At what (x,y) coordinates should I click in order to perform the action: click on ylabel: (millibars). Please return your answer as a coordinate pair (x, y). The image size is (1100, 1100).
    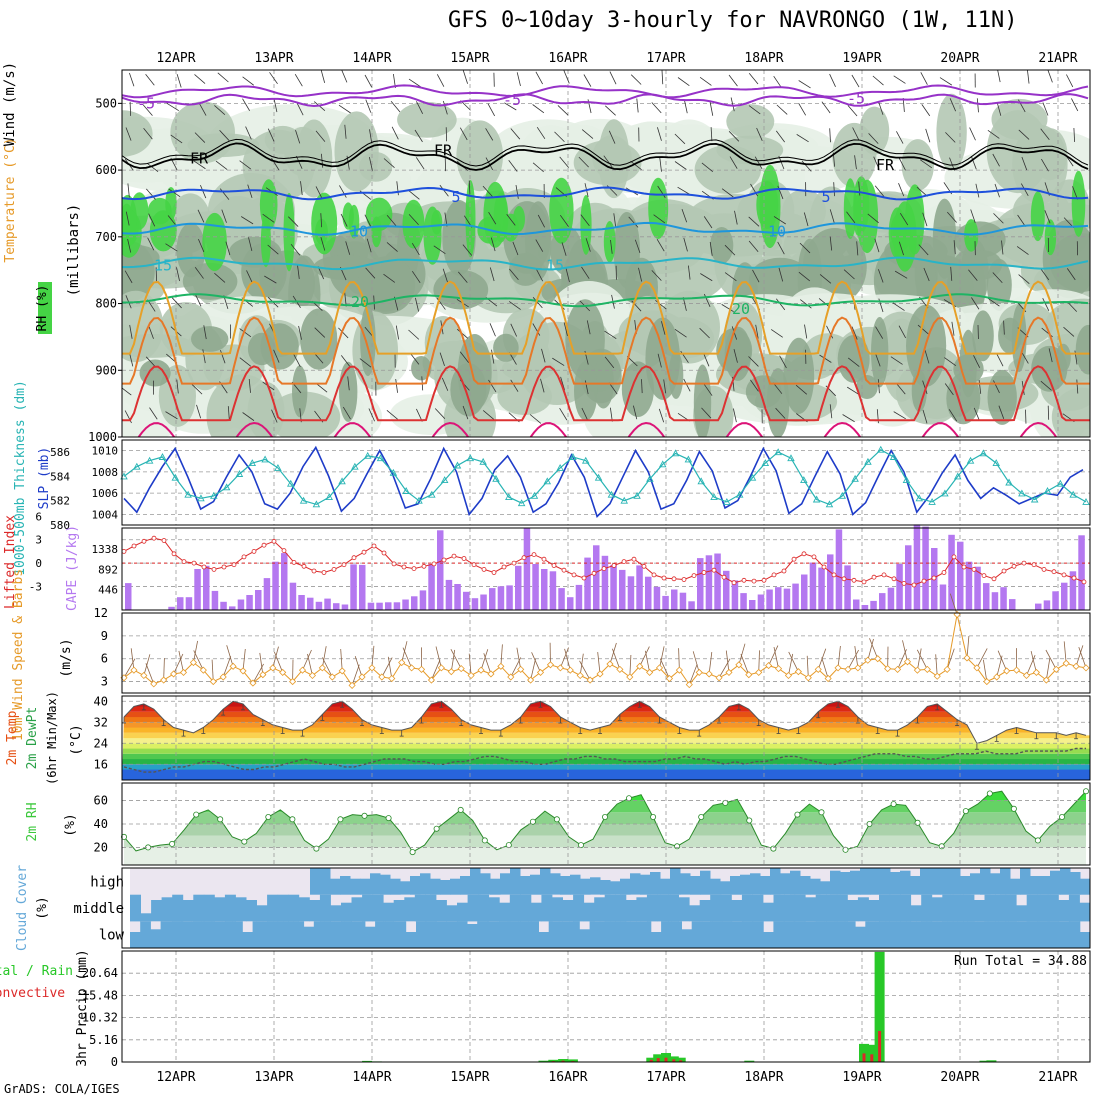
    Looking at the image, I should click on (74, 250).